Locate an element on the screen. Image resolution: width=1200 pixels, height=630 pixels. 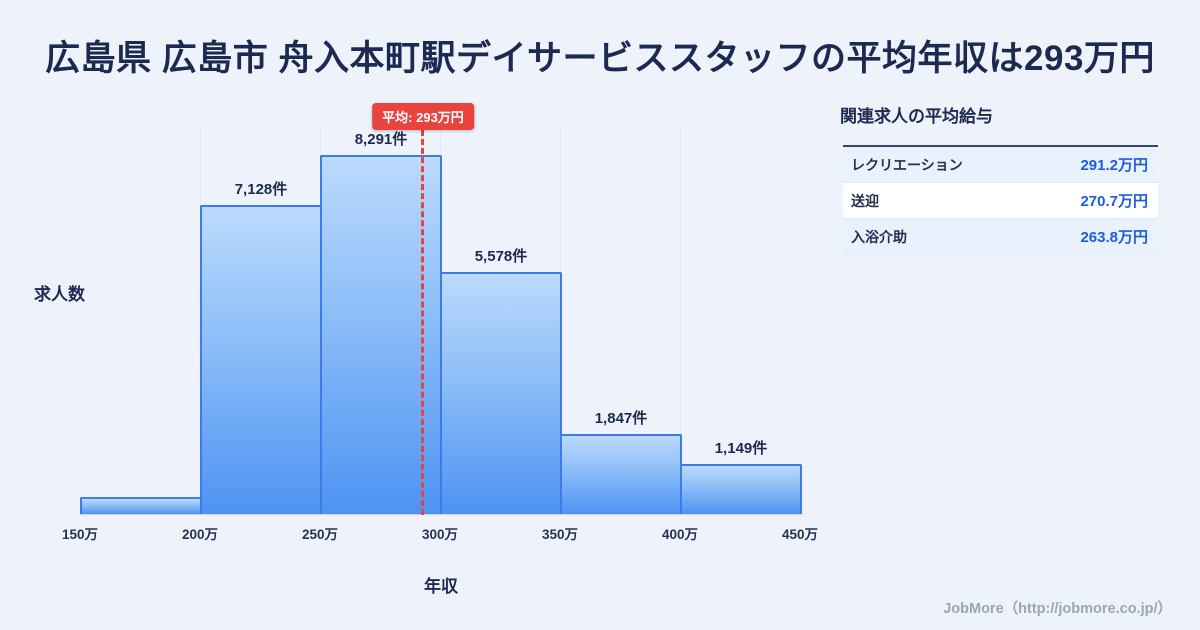
related-jobs-table: レクリエーション 291.2万円送迎 270.7万円入浴介助 263.8万円 is located at coordinates (1000, 200).